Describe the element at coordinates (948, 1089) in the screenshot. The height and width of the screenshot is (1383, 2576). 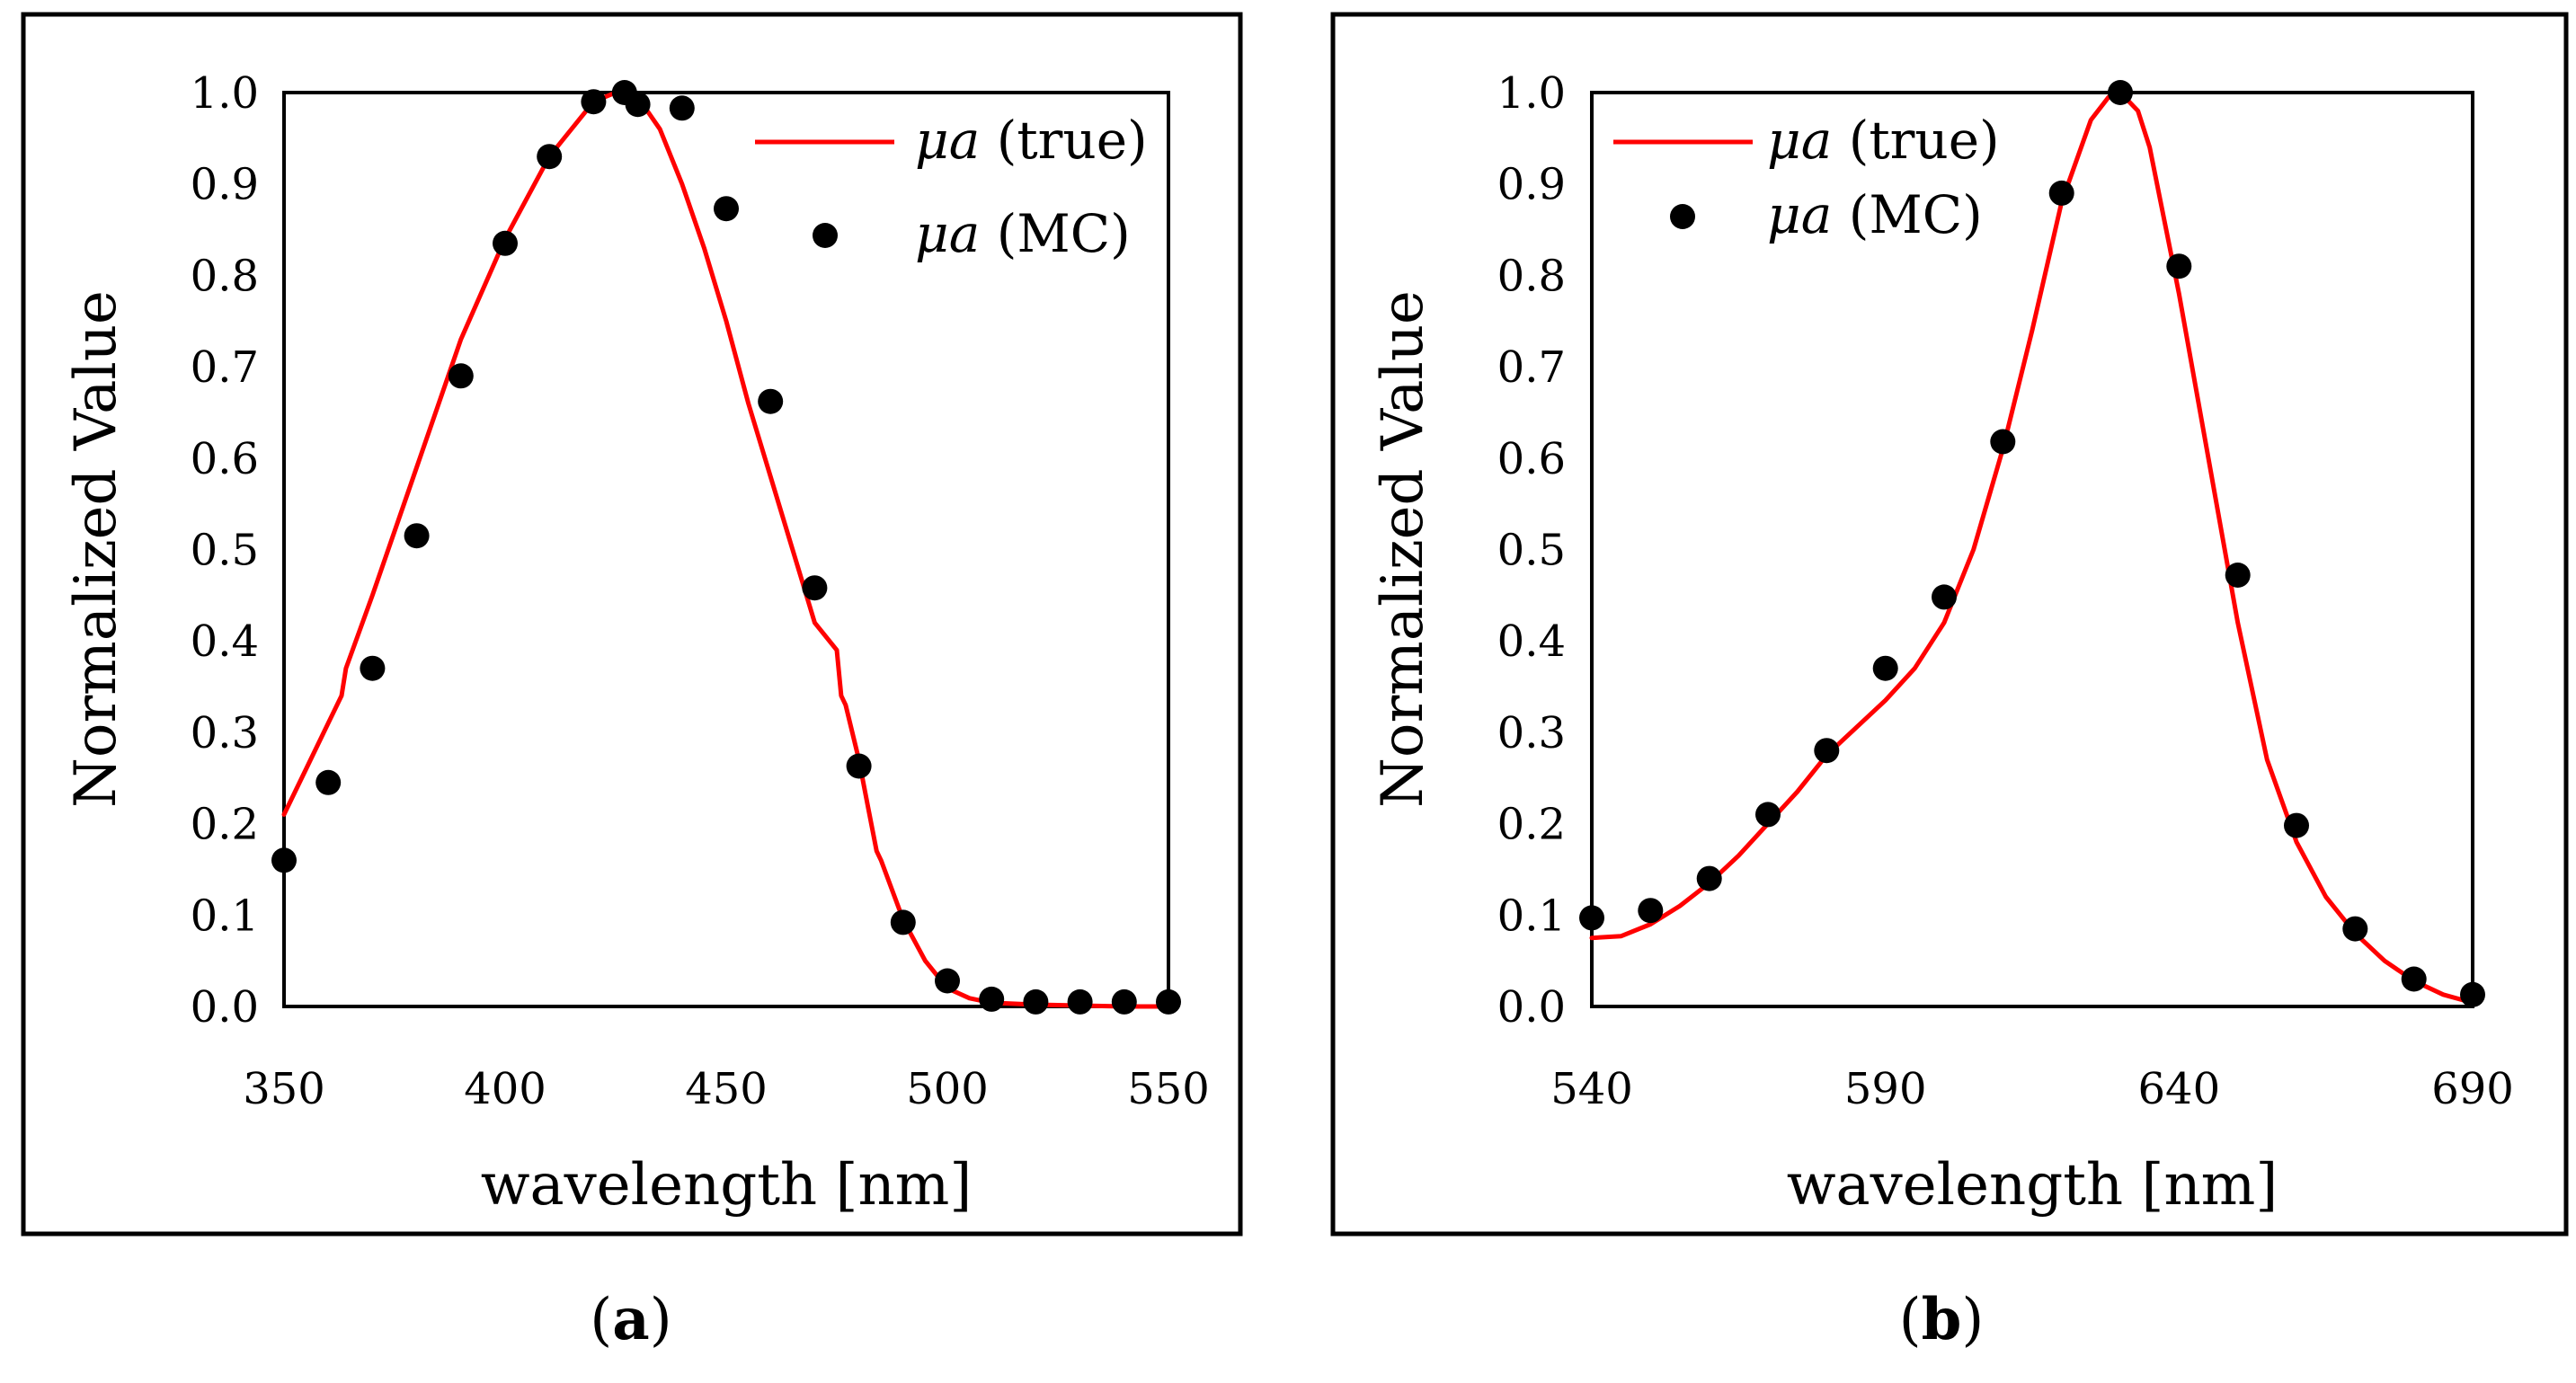
I see `x-tick-label: 500` at that location.